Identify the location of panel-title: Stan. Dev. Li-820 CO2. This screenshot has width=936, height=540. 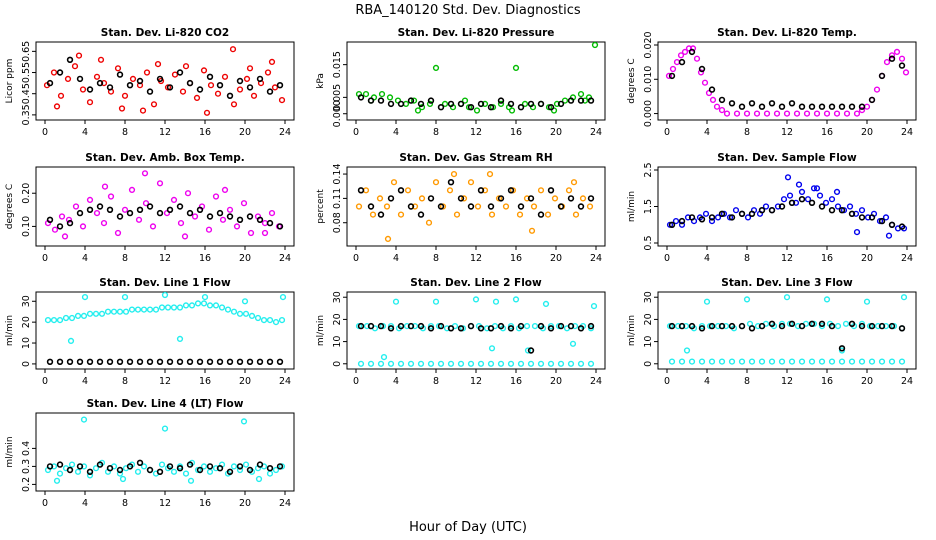
(165, 33).